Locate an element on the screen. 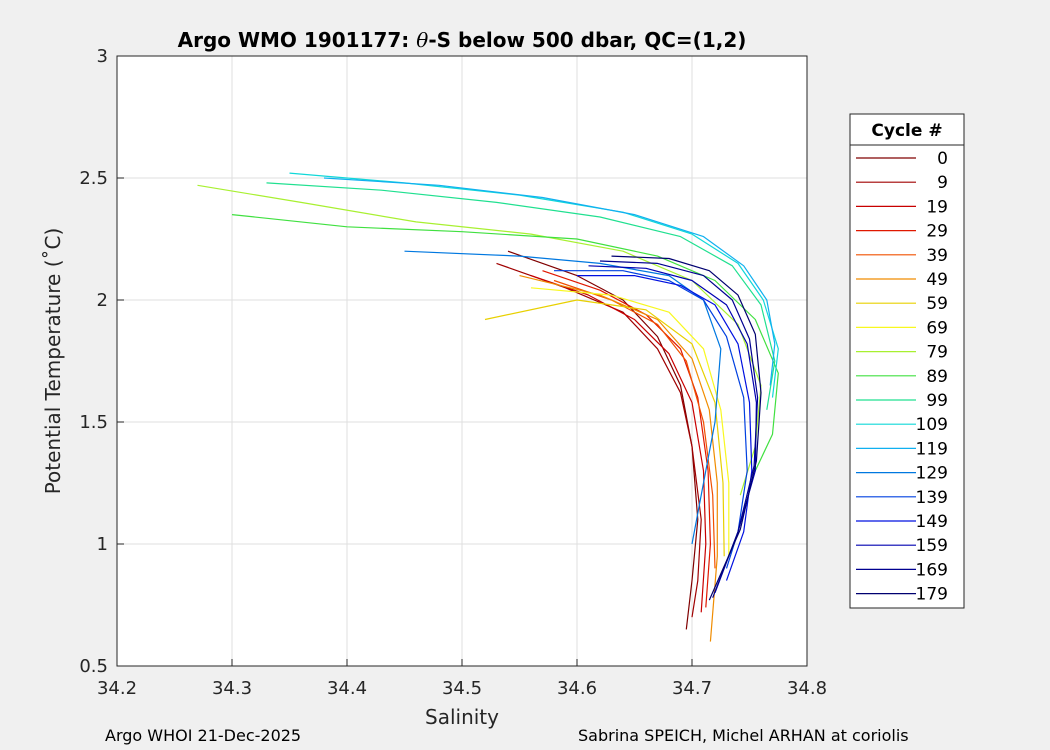 The width and height of the screenshot is (1050, 750). legend-label: 79 is located at coordinates (937, 353).